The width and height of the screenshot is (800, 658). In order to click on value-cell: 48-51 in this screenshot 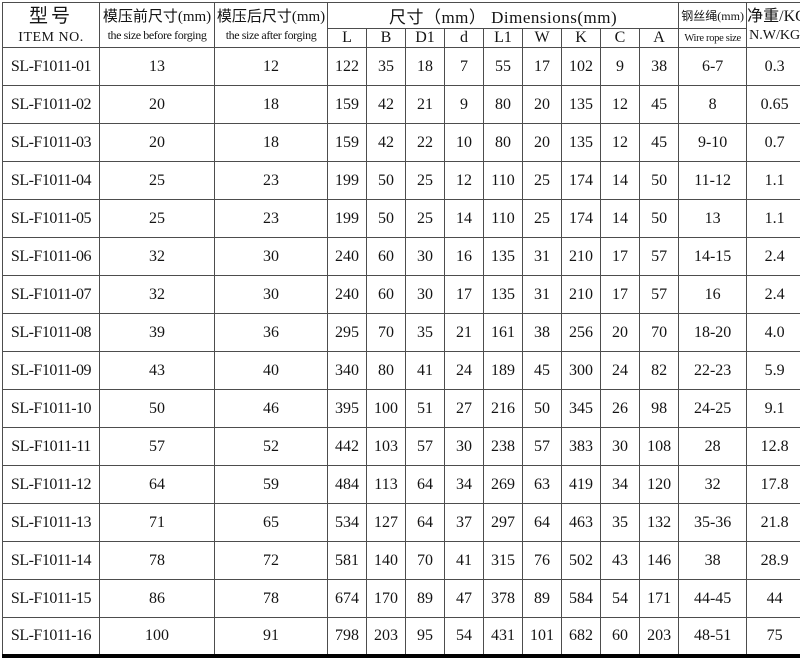, I will do `click(713, 637)`.